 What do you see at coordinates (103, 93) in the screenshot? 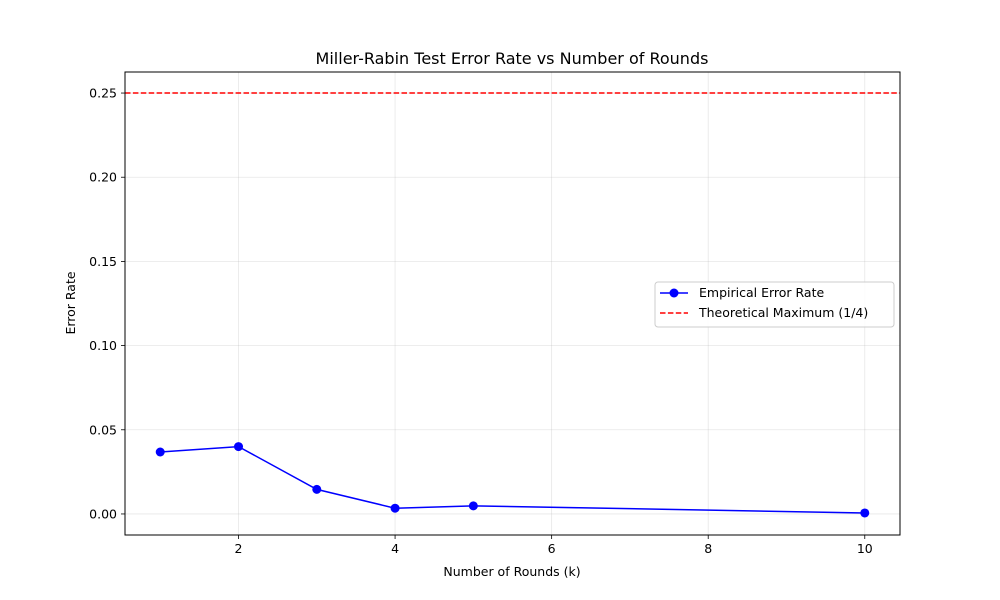
I see `y-tick-label: 0.25` at bounding box center [103, 93].